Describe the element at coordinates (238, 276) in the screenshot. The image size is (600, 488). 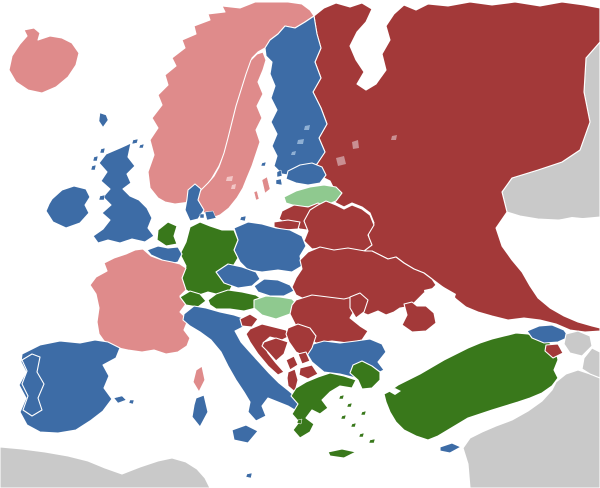
I see `country-czechia` at that location.